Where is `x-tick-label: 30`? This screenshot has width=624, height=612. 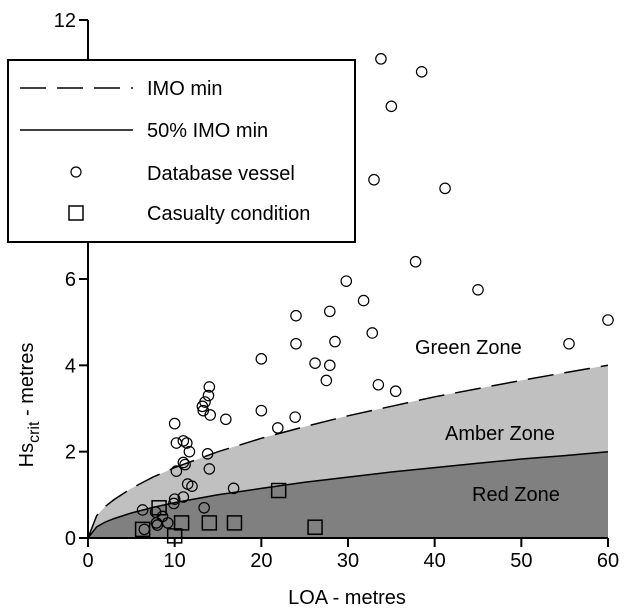 x-tick-label: 30 is located at coordinates (348, 561).